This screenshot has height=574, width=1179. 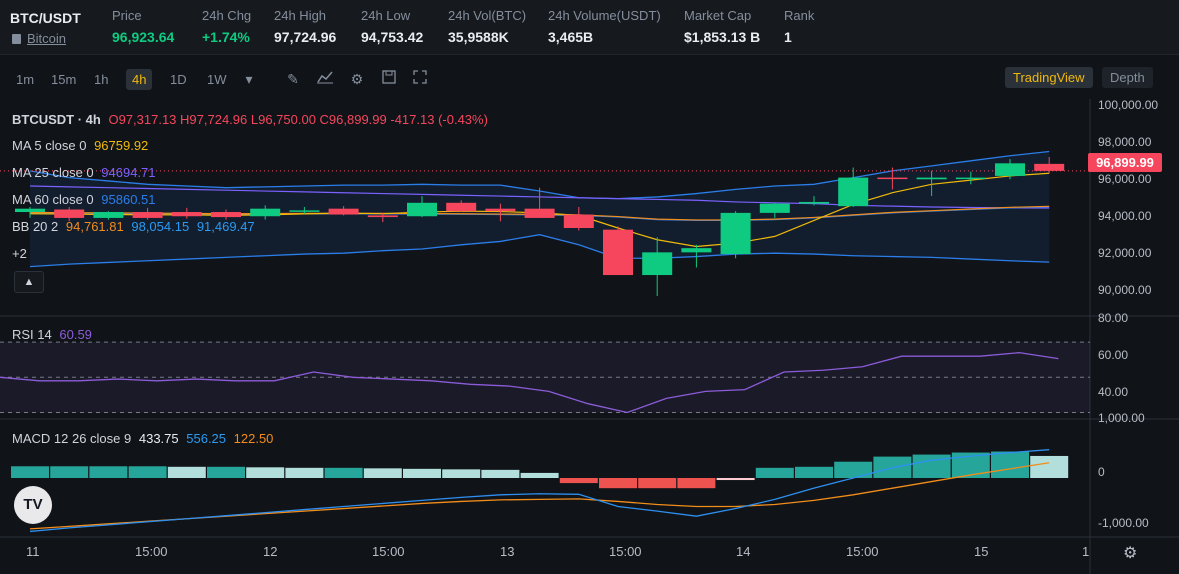 I want to click on rsi-legend: RSI 14 60.59, so click(x=54, y=334).